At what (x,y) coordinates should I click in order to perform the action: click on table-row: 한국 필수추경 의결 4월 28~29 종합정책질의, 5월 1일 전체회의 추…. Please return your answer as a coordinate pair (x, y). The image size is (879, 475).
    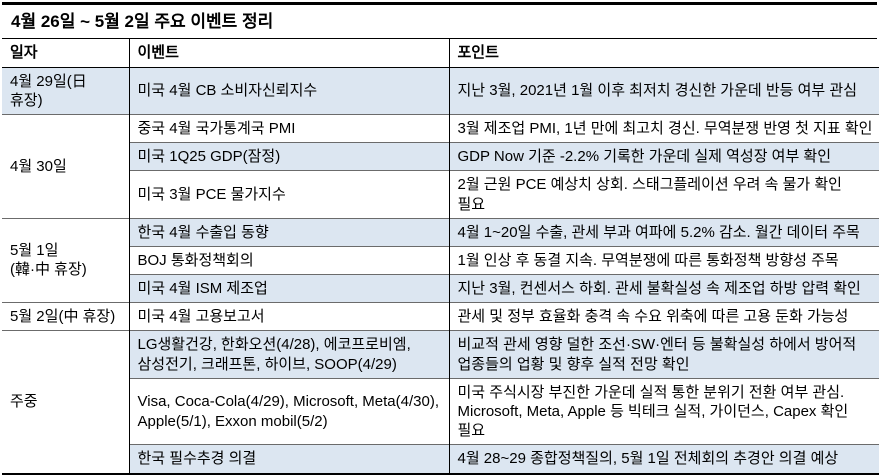
    Looking at the image, I should click on (440, 459).